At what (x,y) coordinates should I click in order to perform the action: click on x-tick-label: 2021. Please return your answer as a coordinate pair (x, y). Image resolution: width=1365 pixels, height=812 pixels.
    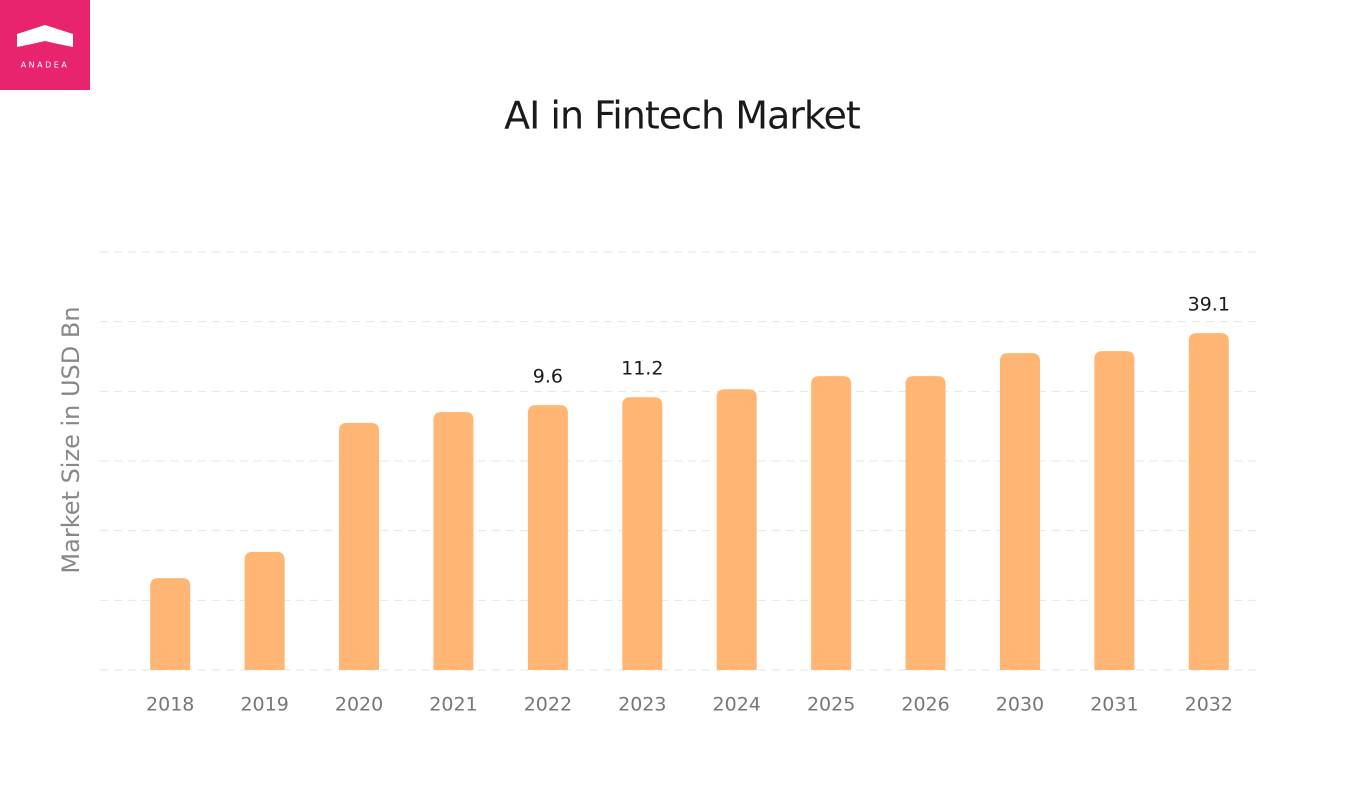
    Looking at the image, I should click on (453, 705).